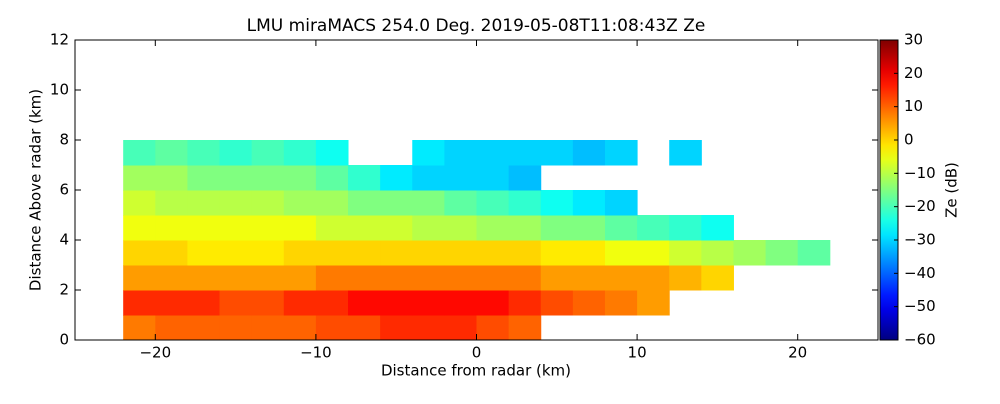  I want to click on colorbar-tick-label: −50, so click(920, 306).